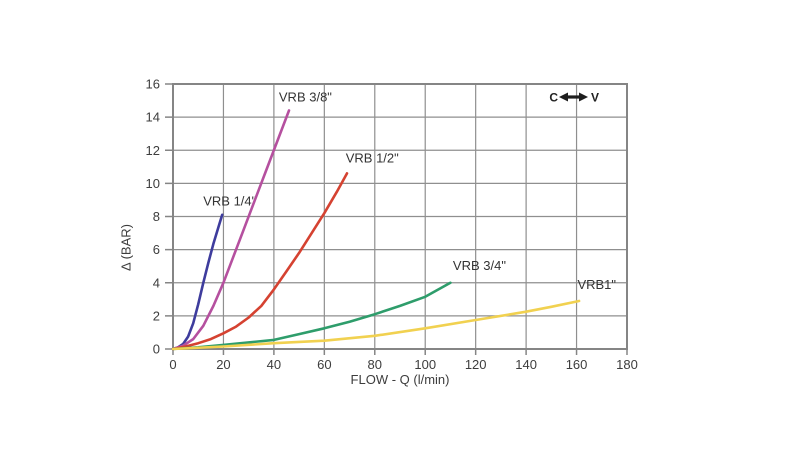 The image size is (800, 450). What do you see at coordinates (153, 117) in the screenshot?
I see `y-tick-label: 14` at bounding box center [153, 117].